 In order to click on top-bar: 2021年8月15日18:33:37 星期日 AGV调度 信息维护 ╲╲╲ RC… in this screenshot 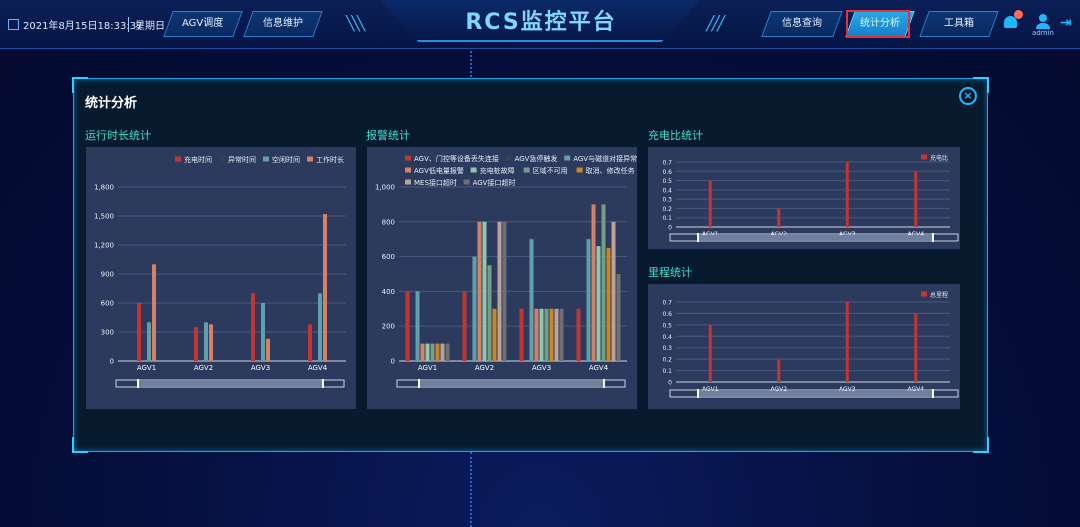, I will do `click(540, 24)`.